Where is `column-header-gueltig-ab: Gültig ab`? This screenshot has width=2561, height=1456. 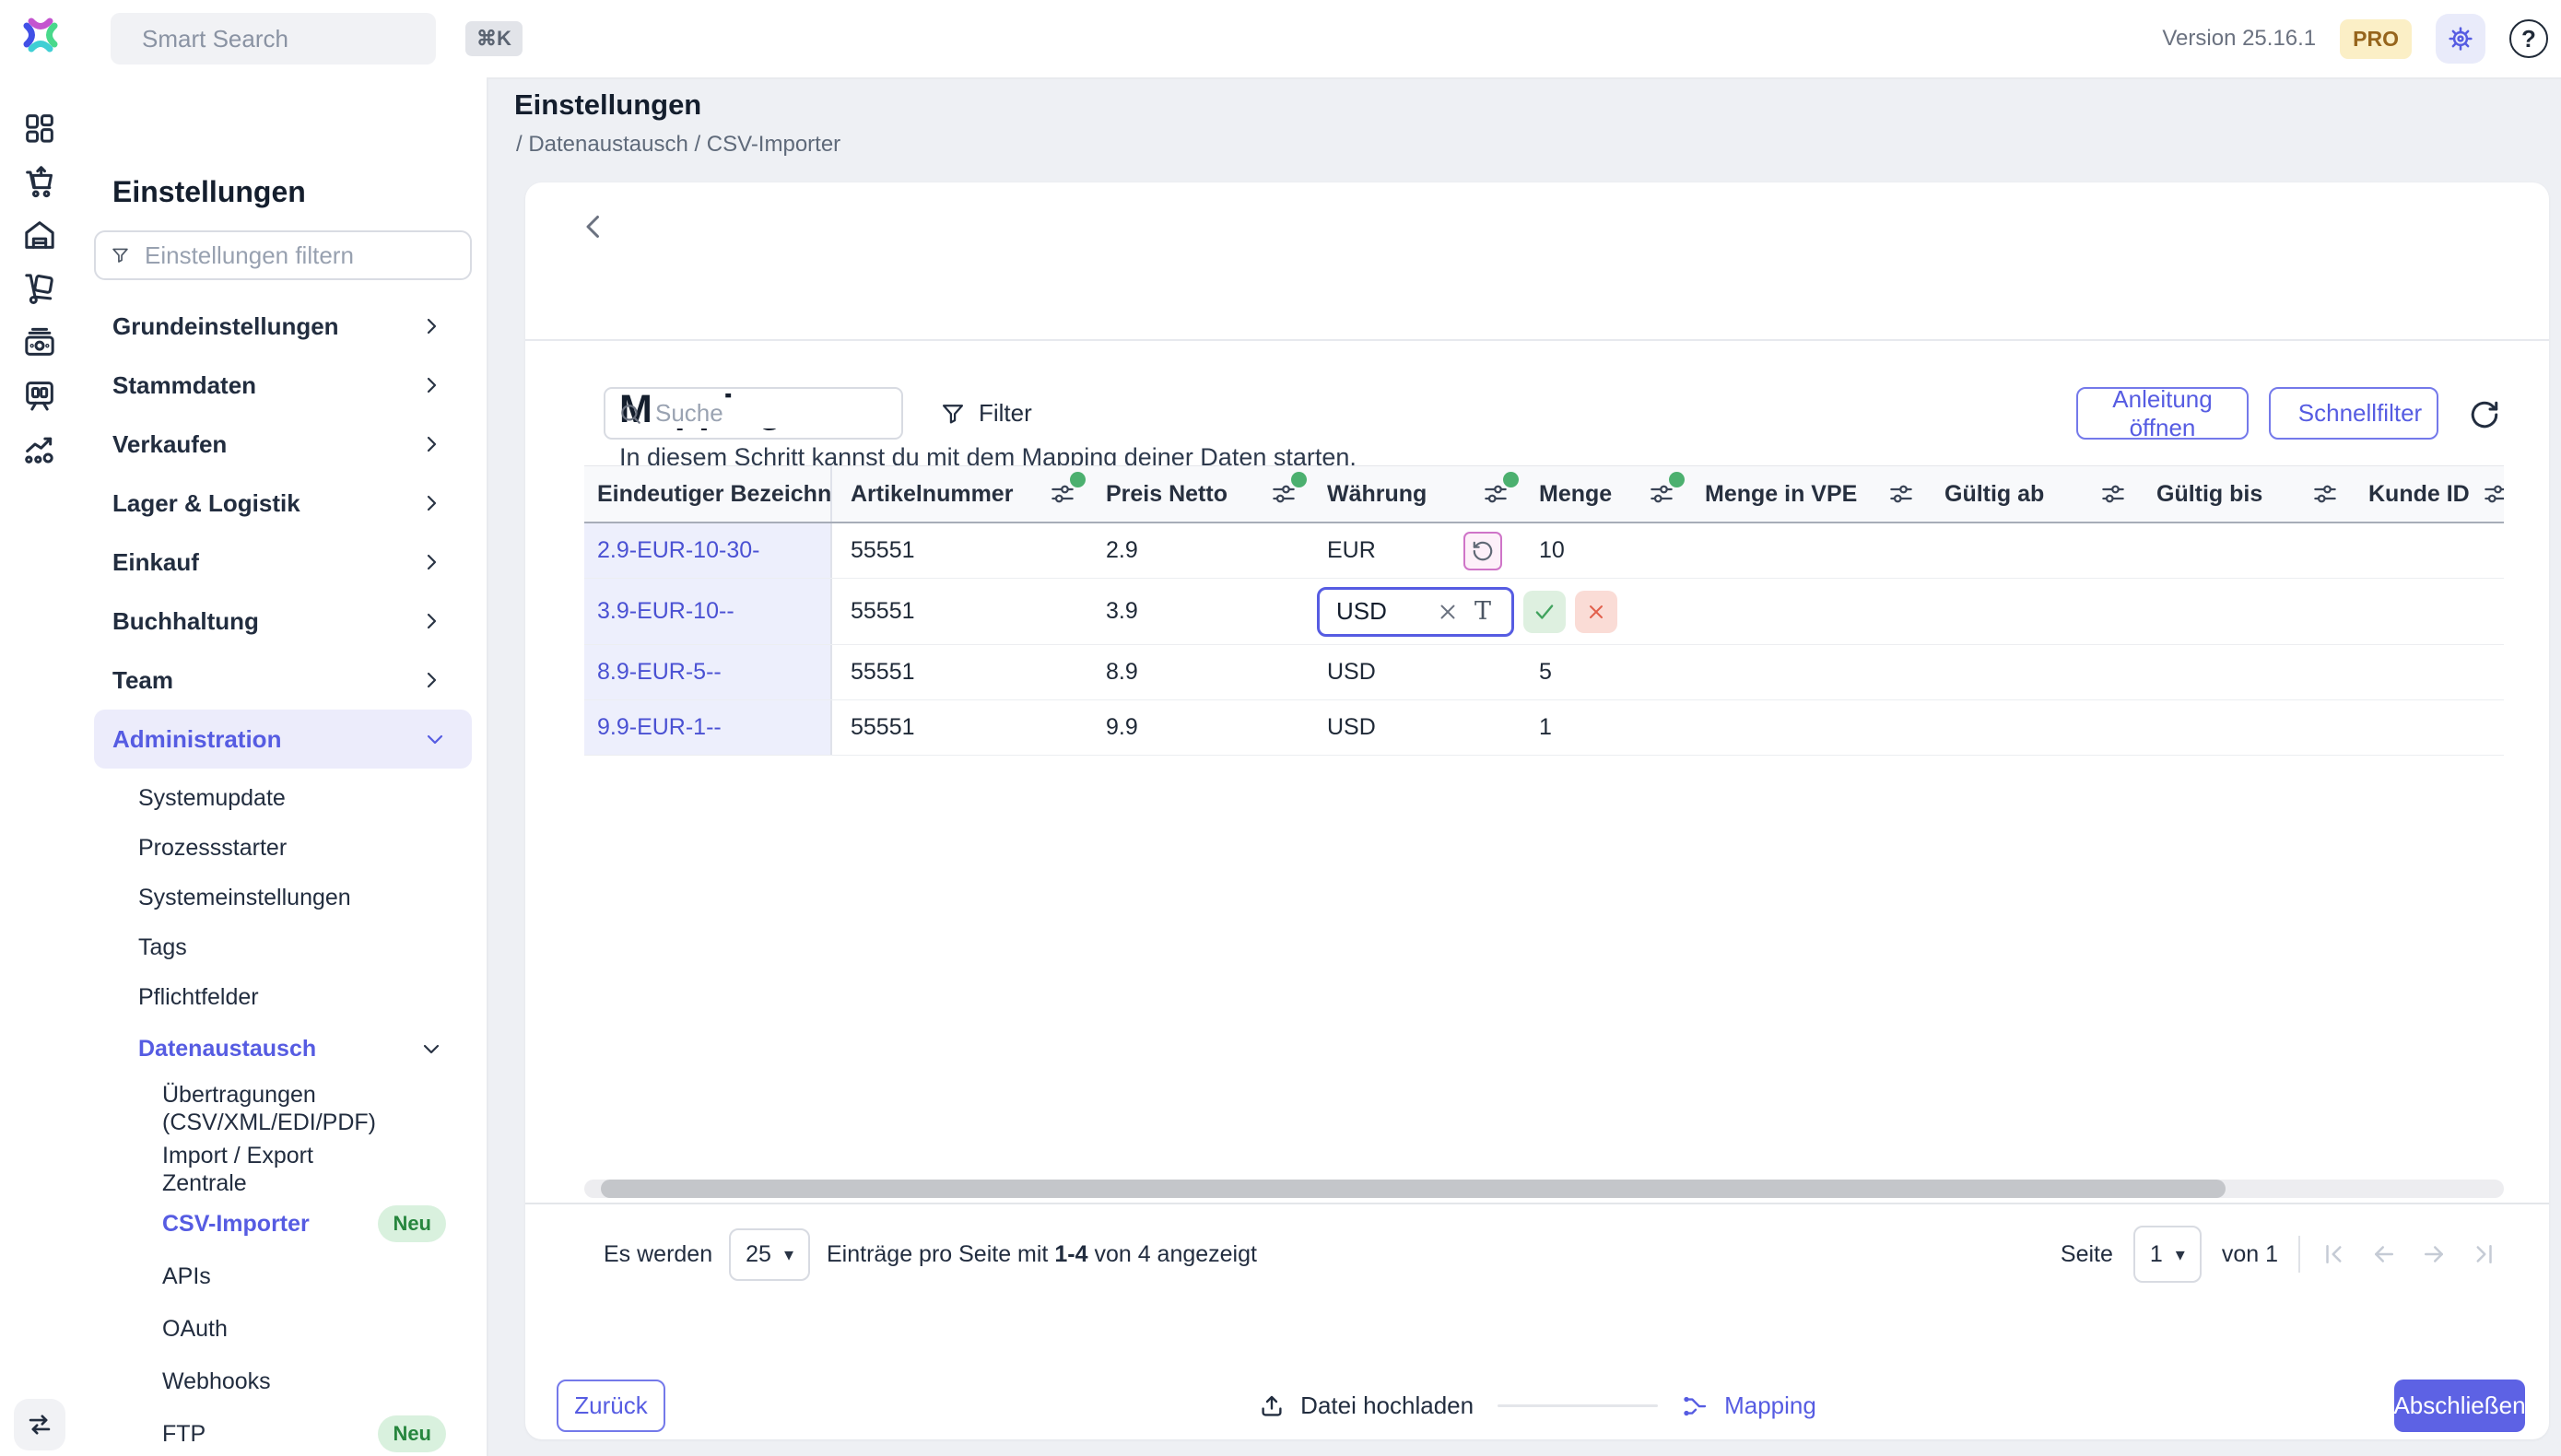
column-header-gueltig-ab: Gültig ab is located at coordinates (2032, 494).